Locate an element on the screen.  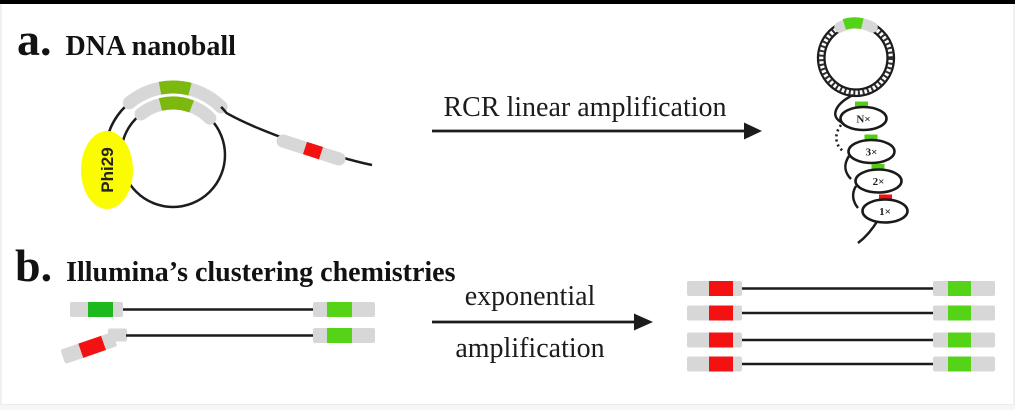
panel-a-title: a. DNA nanoball is located at coordinates (126, 40).